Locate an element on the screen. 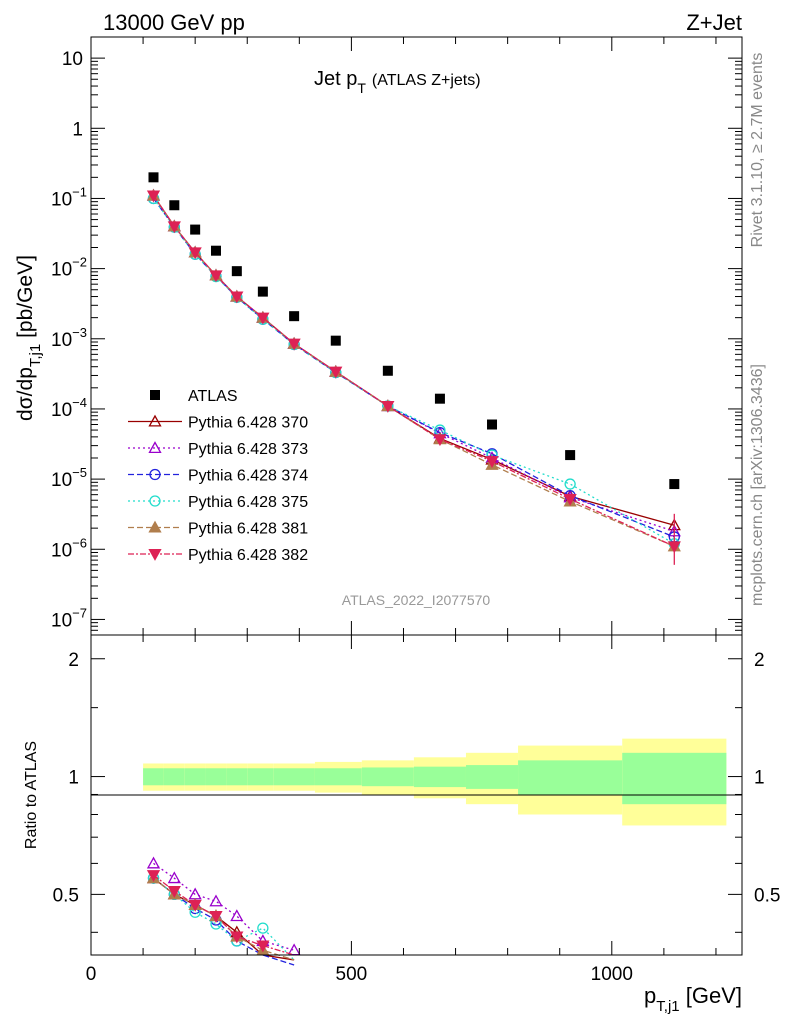  main-y-tick-label: 10⁻⁶ is located at coordinates (69, 548).